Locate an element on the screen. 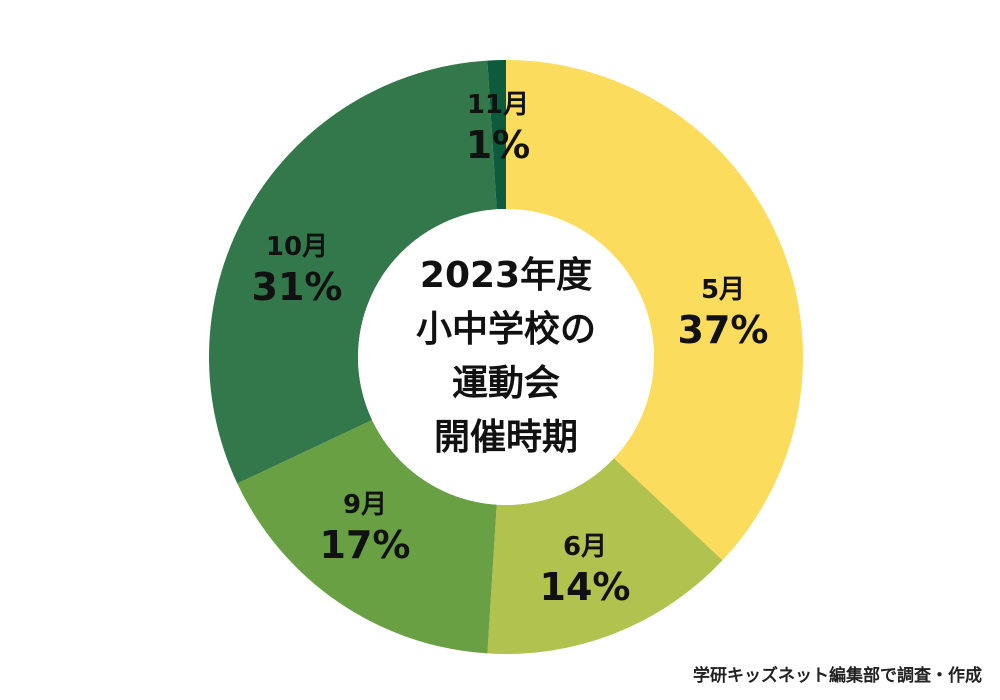 The height and width of the screenshot is (700, 1000). slice-month-november: 11月 is located at coordinates (498, 105).